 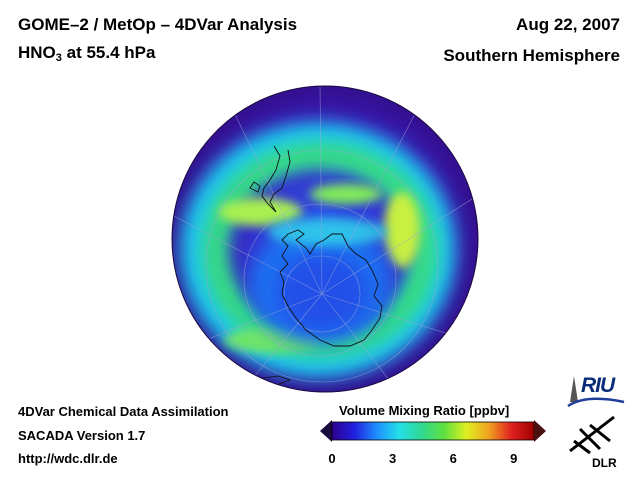 What do you see at coordinates (402, 230) in the screenshot?
I see `hotspot-east` at bounding box center [402, 230].